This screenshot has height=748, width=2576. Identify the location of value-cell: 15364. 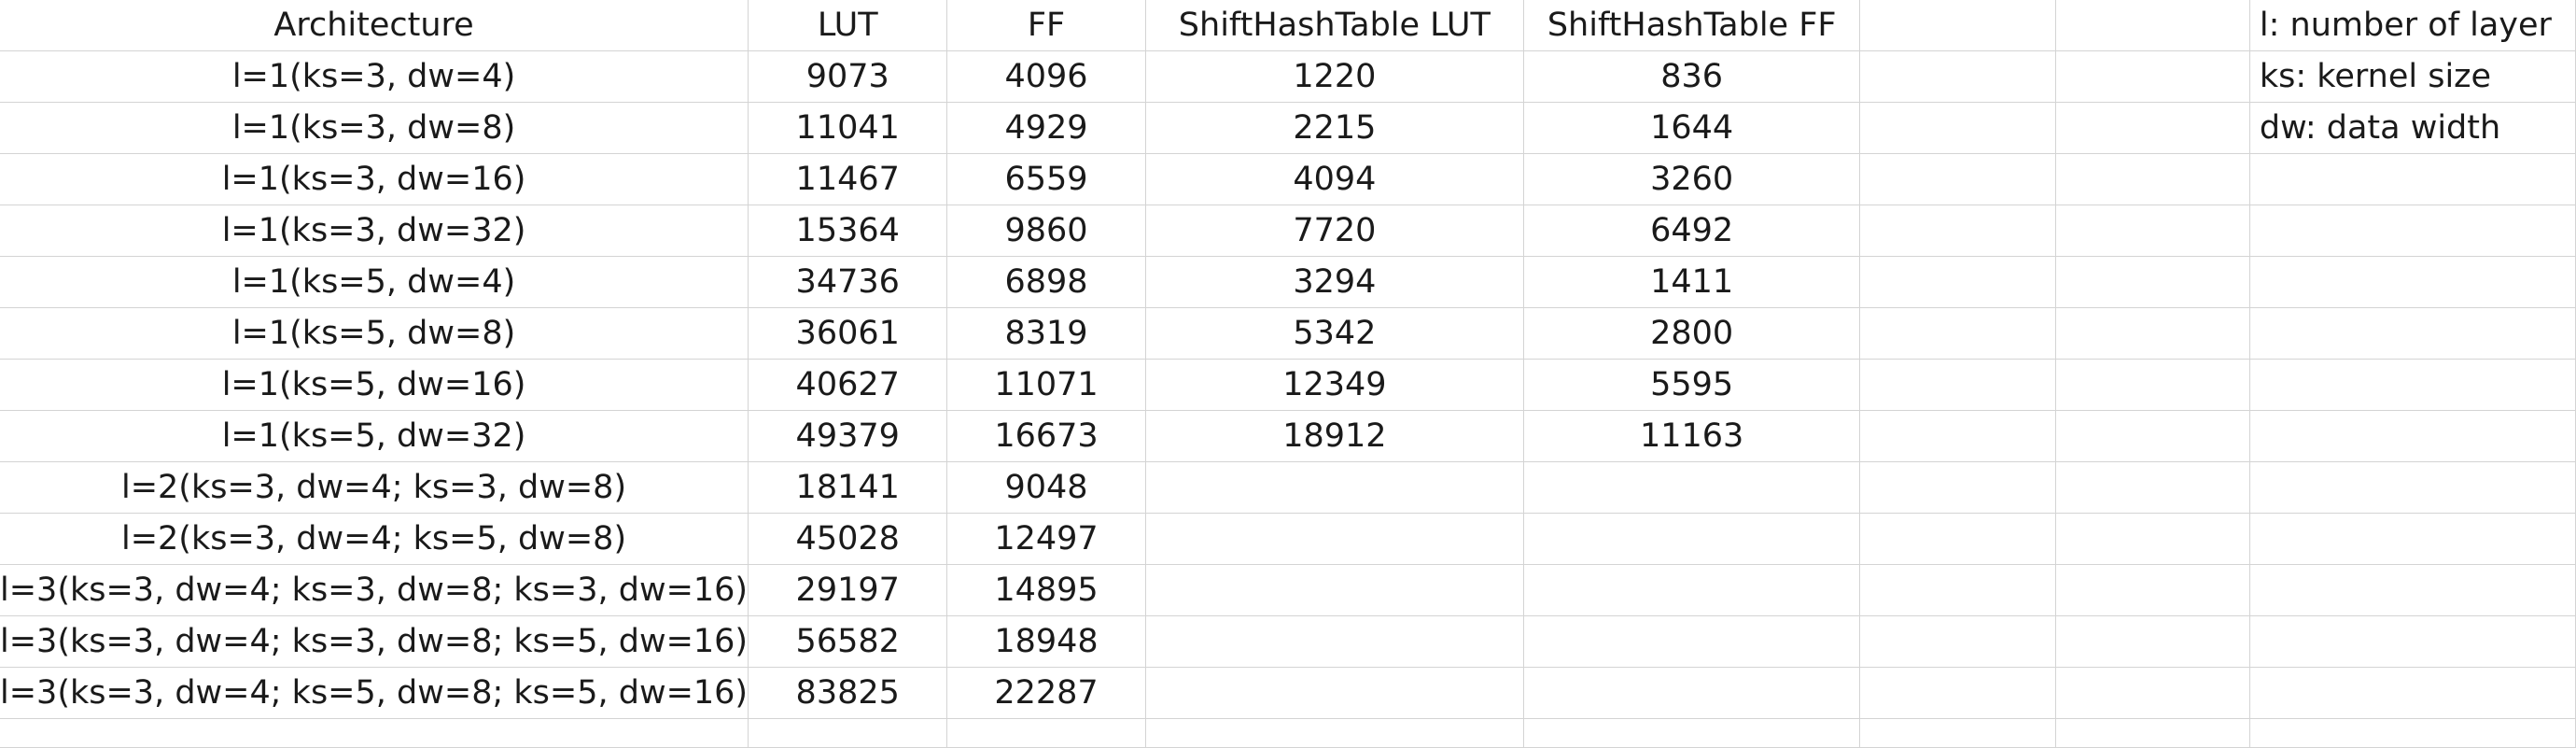
(848, 231).